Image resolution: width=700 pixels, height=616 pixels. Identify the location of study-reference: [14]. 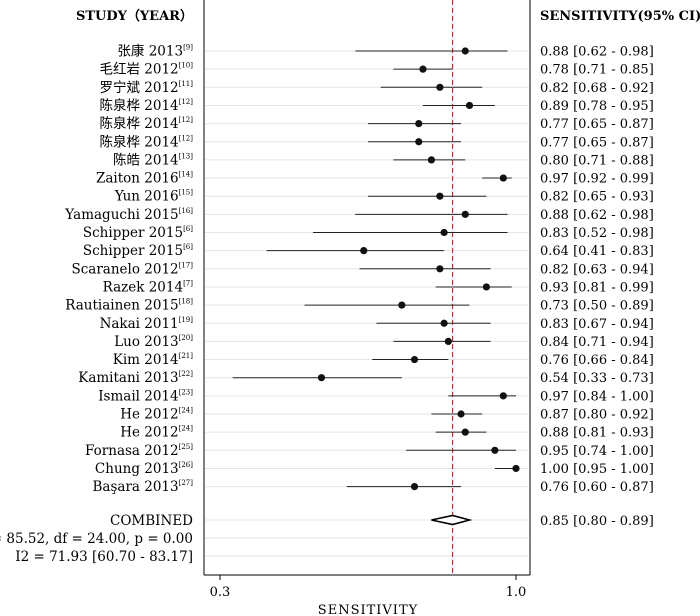
(186, 175).